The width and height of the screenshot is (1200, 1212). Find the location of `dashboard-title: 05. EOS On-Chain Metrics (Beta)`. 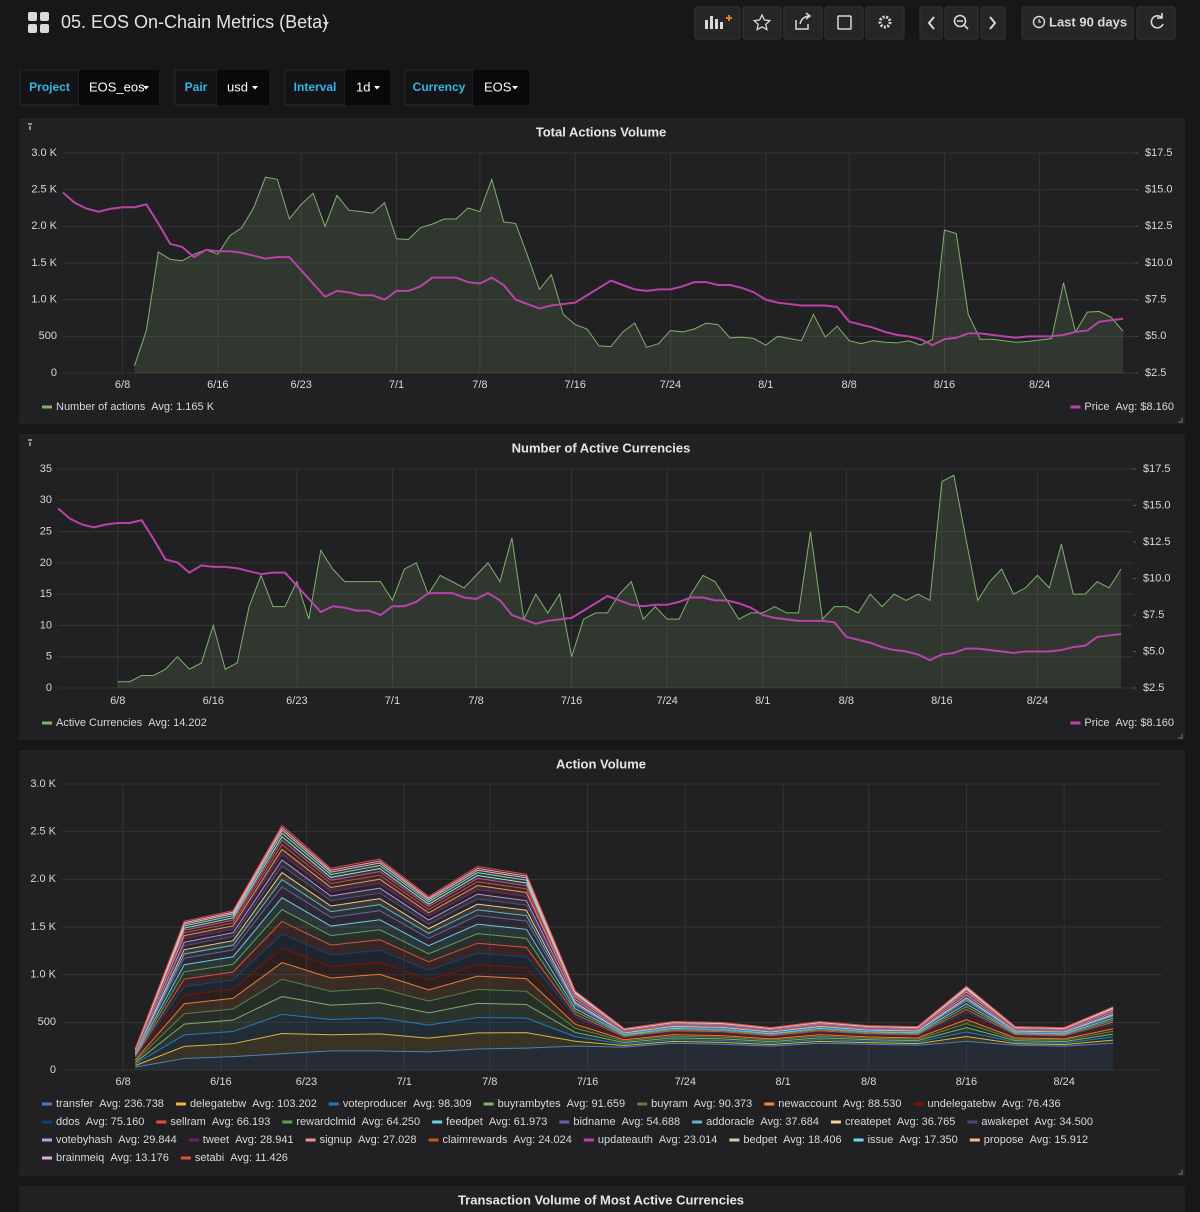

dashboard-title: 05. EOS On-Chain Metrics (Beta) is located at coordinates (194, 22).